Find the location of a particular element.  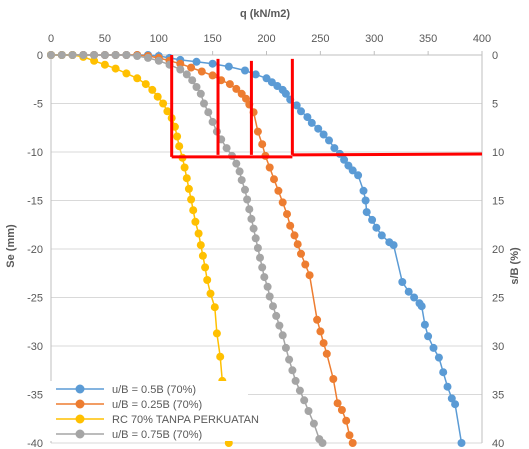

legend-entry: u/B = 0.75B (70%) is located at coordinates (157, 435).